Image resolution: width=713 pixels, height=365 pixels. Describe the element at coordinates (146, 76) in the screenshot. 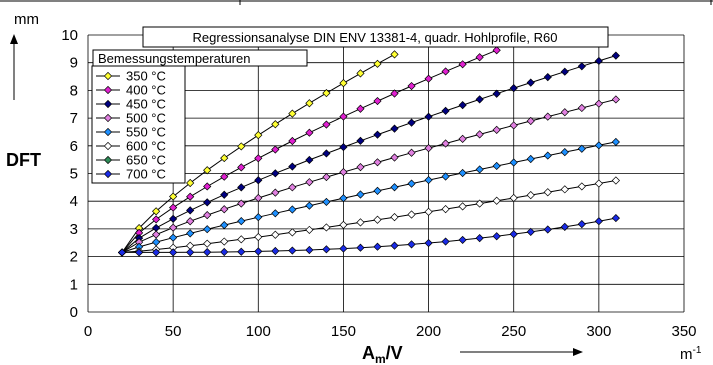

I see `legend-entry: 350 °C` at that location.